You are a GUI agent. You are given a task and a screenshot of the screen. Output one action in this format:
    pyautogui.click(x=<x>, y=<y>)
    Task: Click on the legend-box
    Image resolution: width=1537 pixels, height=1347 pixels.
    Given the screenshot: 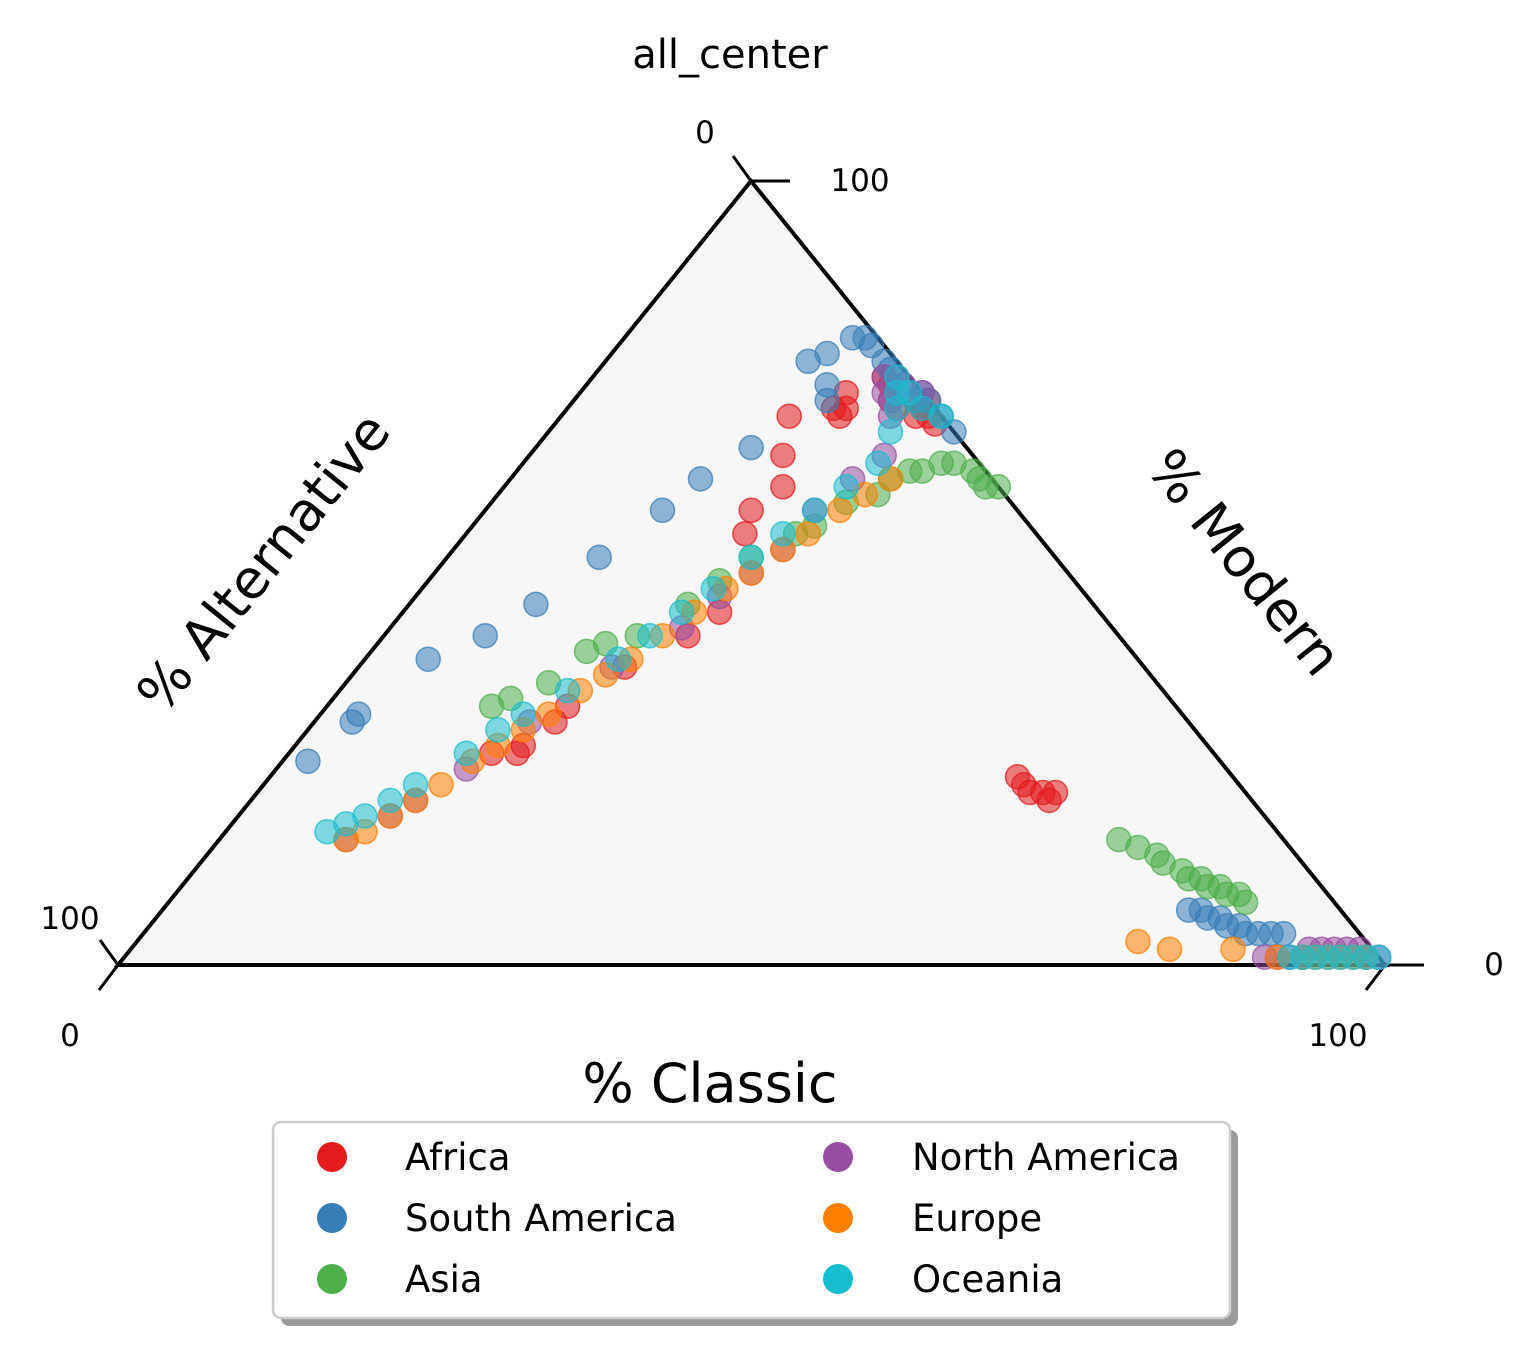 What is the action you would take?
    pyautogui.click(x=751, y=1220)
    